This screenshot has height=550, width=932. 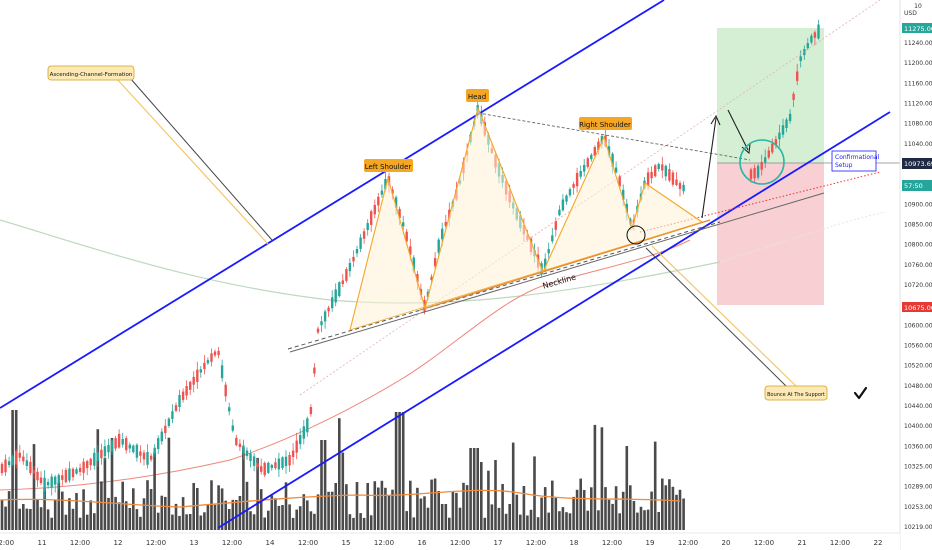 What do you see at coordinates (918, 527) in the screenshot?
I see `price-tick-label: 10219.00` at bounding box center [918, 527].